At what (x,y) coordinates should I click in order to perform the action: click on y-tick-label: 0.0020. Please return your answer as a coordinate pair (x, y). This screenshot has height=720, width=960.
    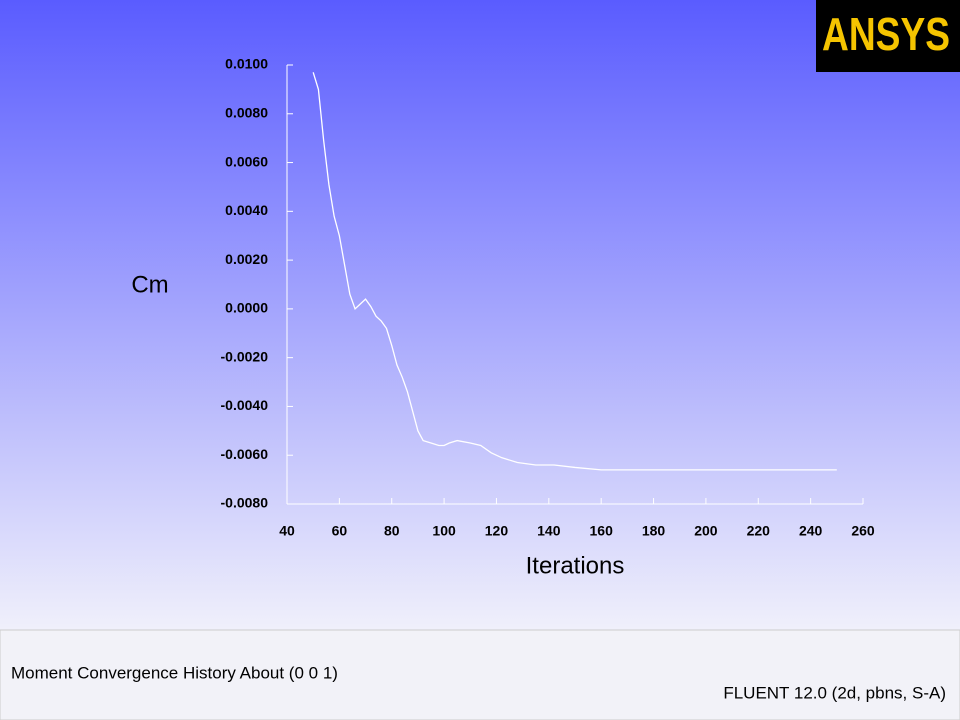
    Looking at the image, I should click on (246, 259).